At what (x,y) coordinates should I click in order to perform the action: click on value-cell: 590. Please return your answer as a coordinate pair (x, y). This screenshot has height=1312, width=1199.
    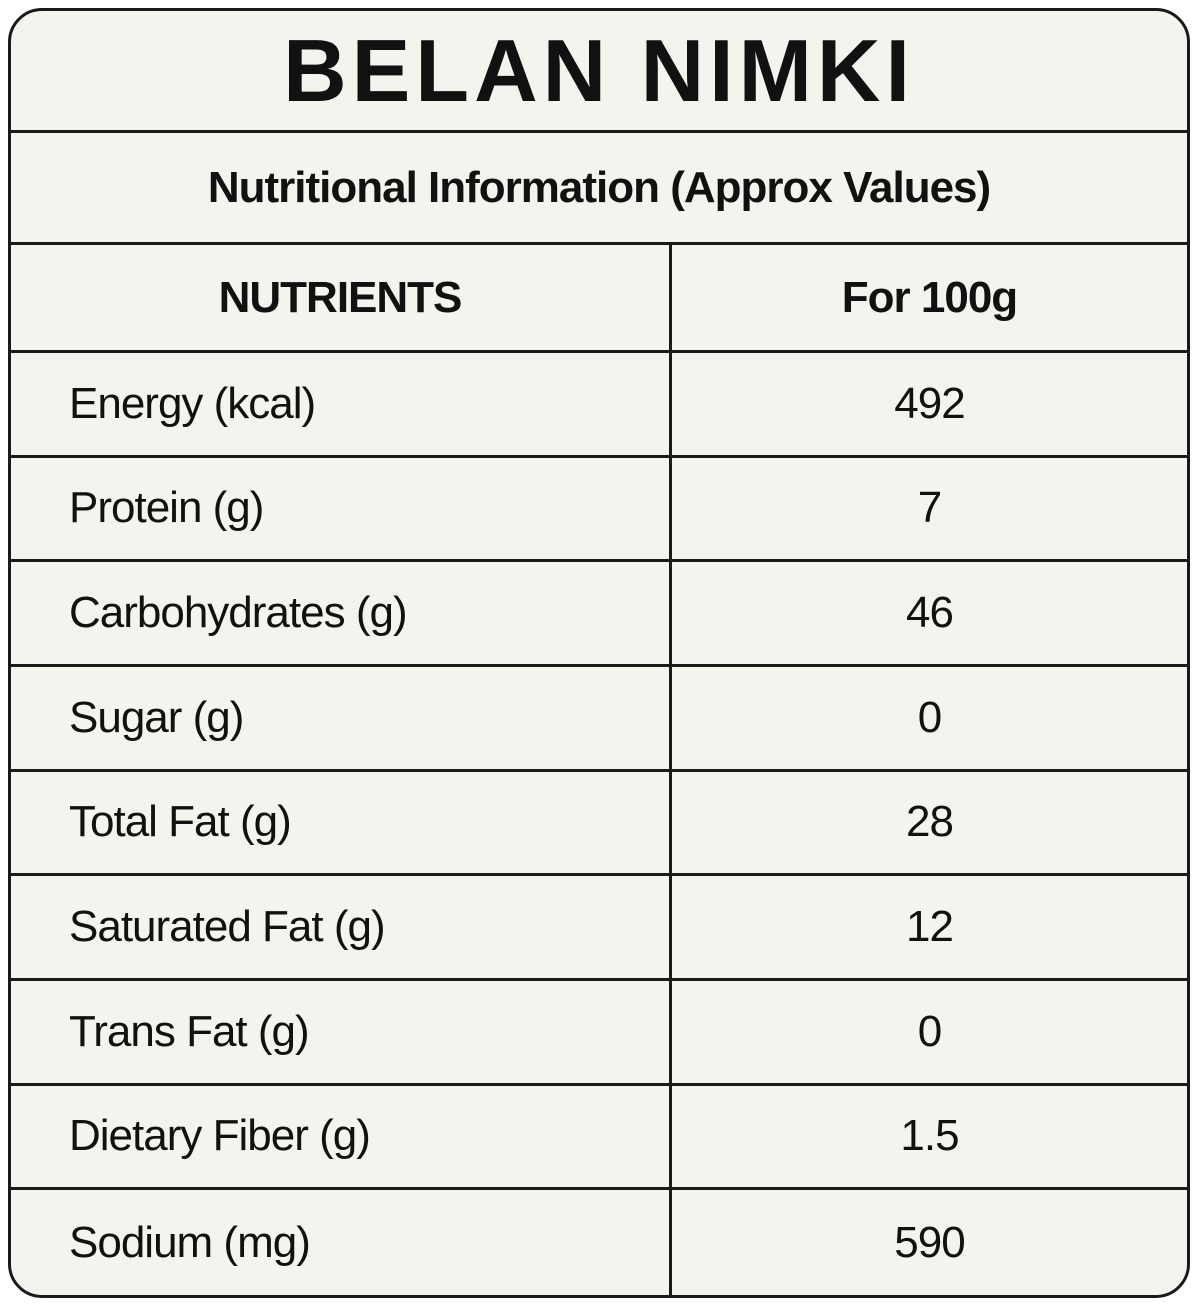
    Looking at the image, I should click on (929, 1242).